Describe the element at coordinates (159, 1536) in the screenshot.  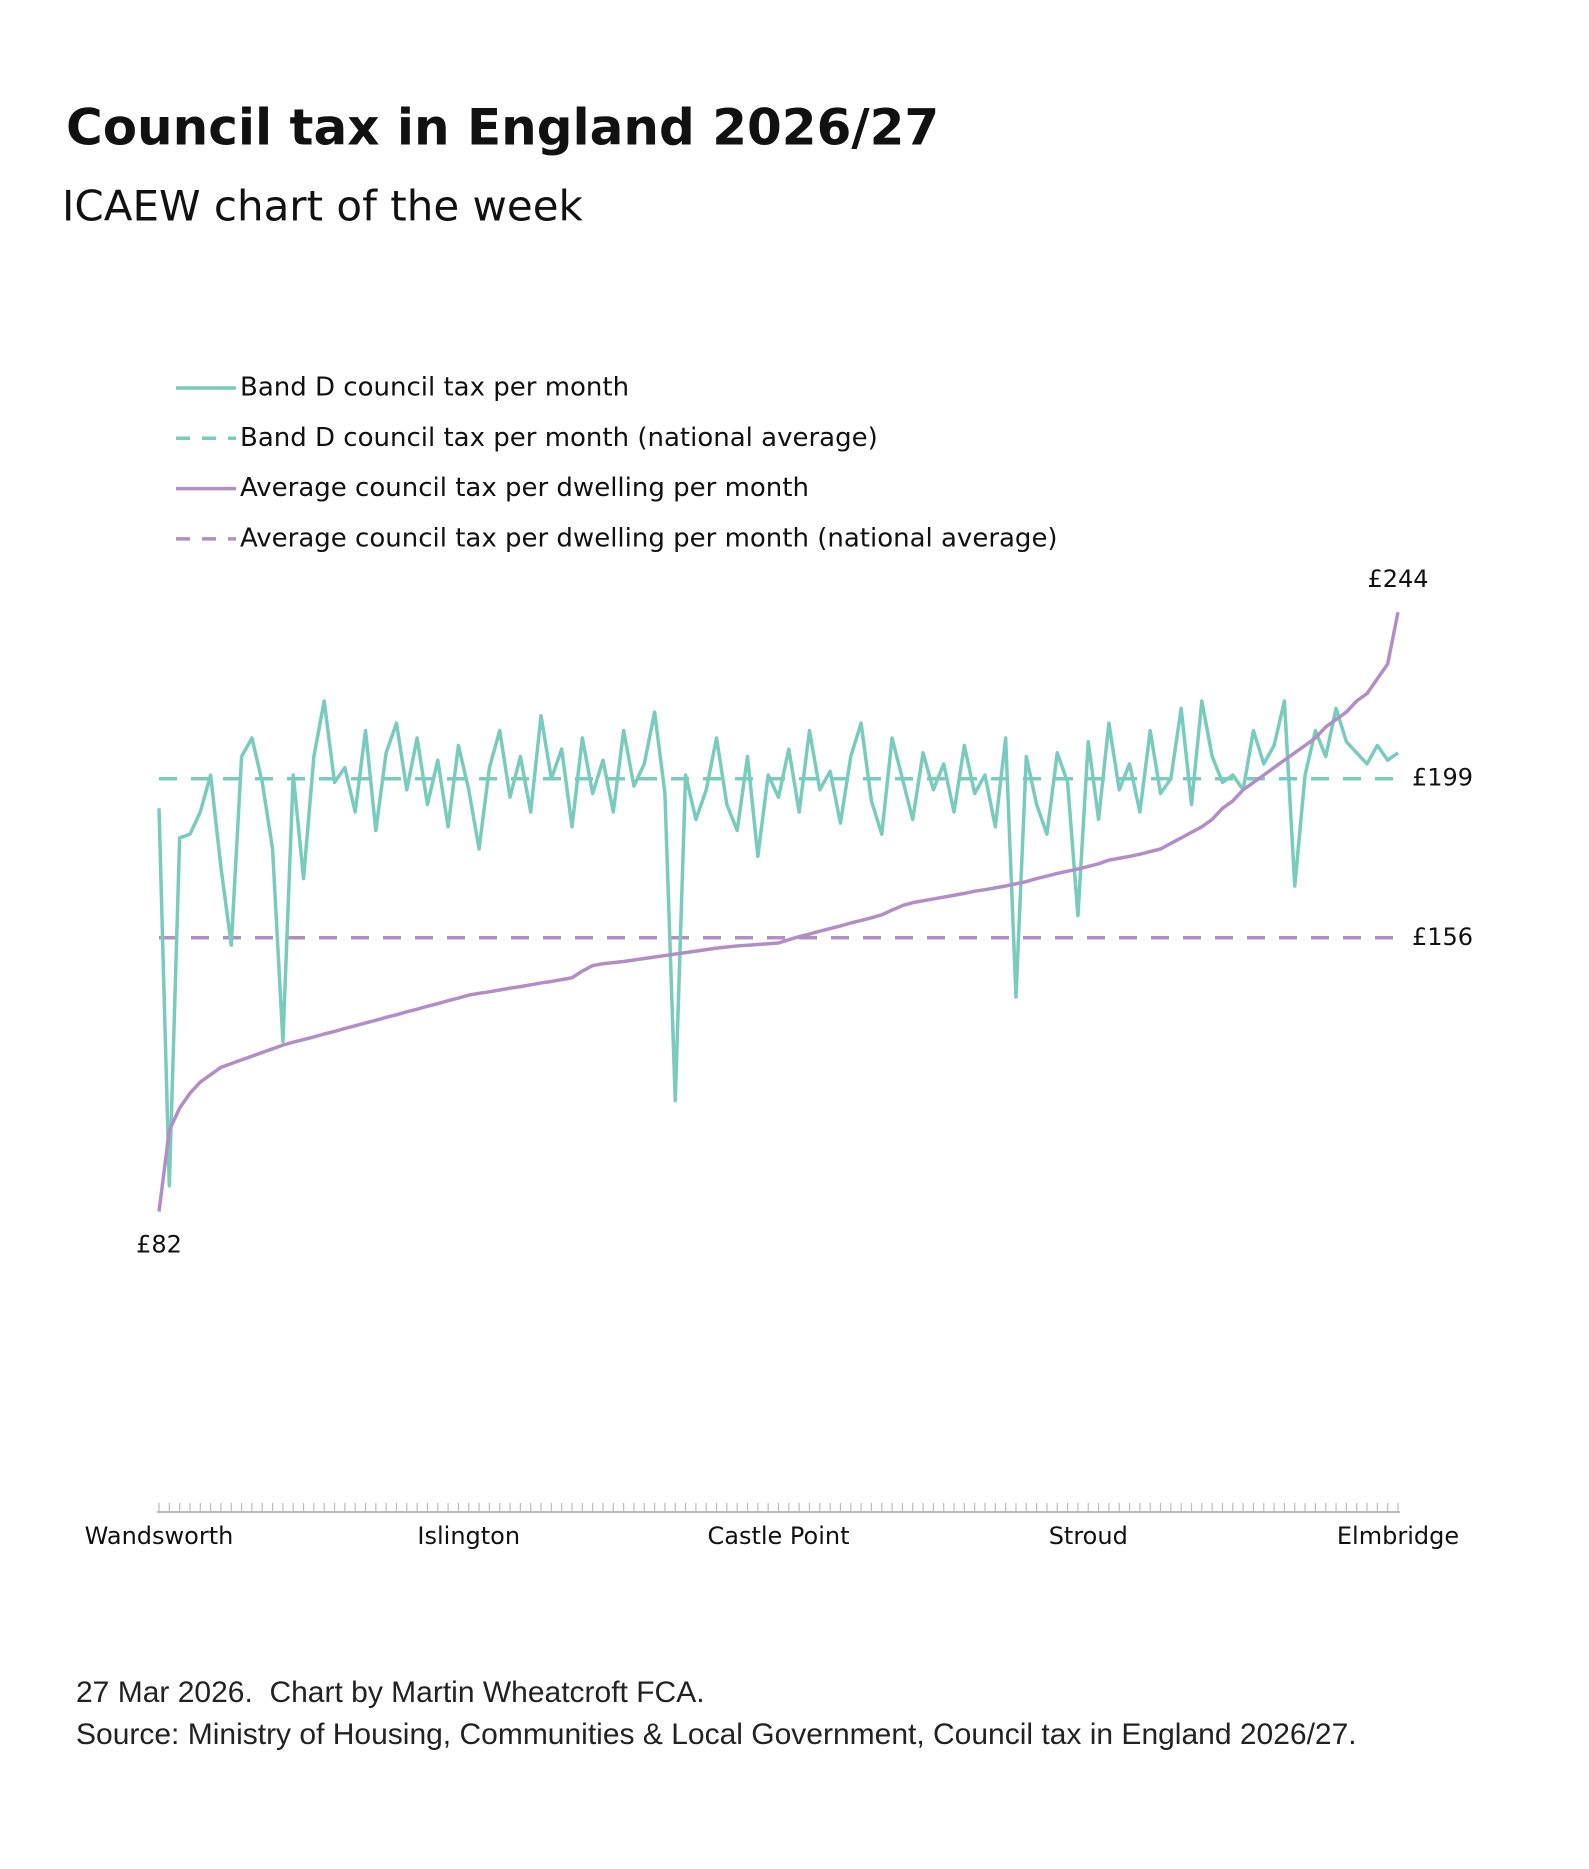
I see `x-tick-label: Wandsworth` at that location.